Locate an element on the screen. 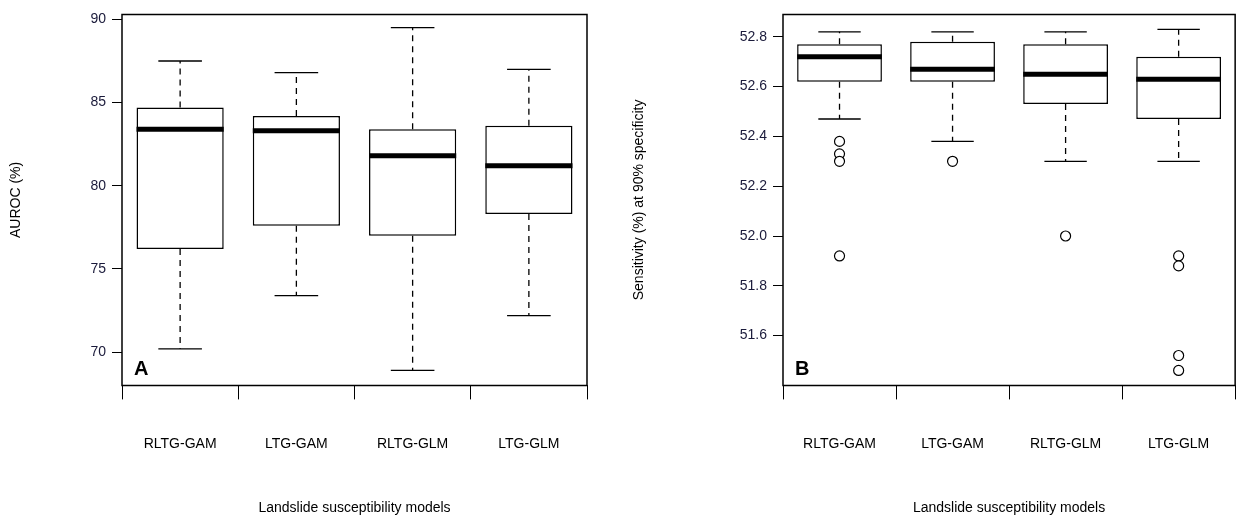 The height and width of the screenshot is (525, 1246). y-tick-label: 75 is located at coordinates (98, 267).